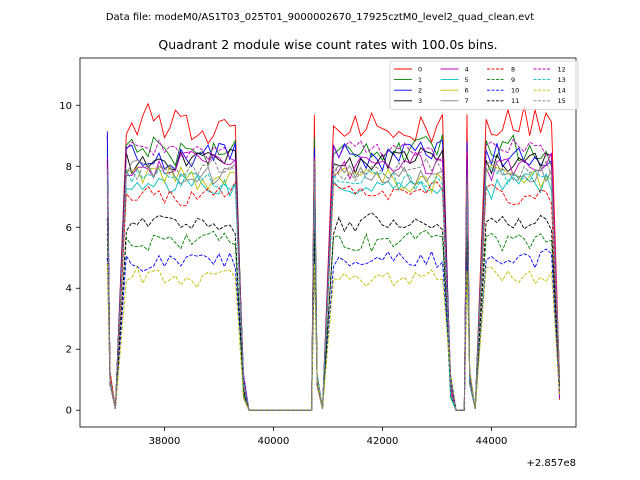 The image size is (640, 480). I want to click on legend-label: 6, so click(467, 91).